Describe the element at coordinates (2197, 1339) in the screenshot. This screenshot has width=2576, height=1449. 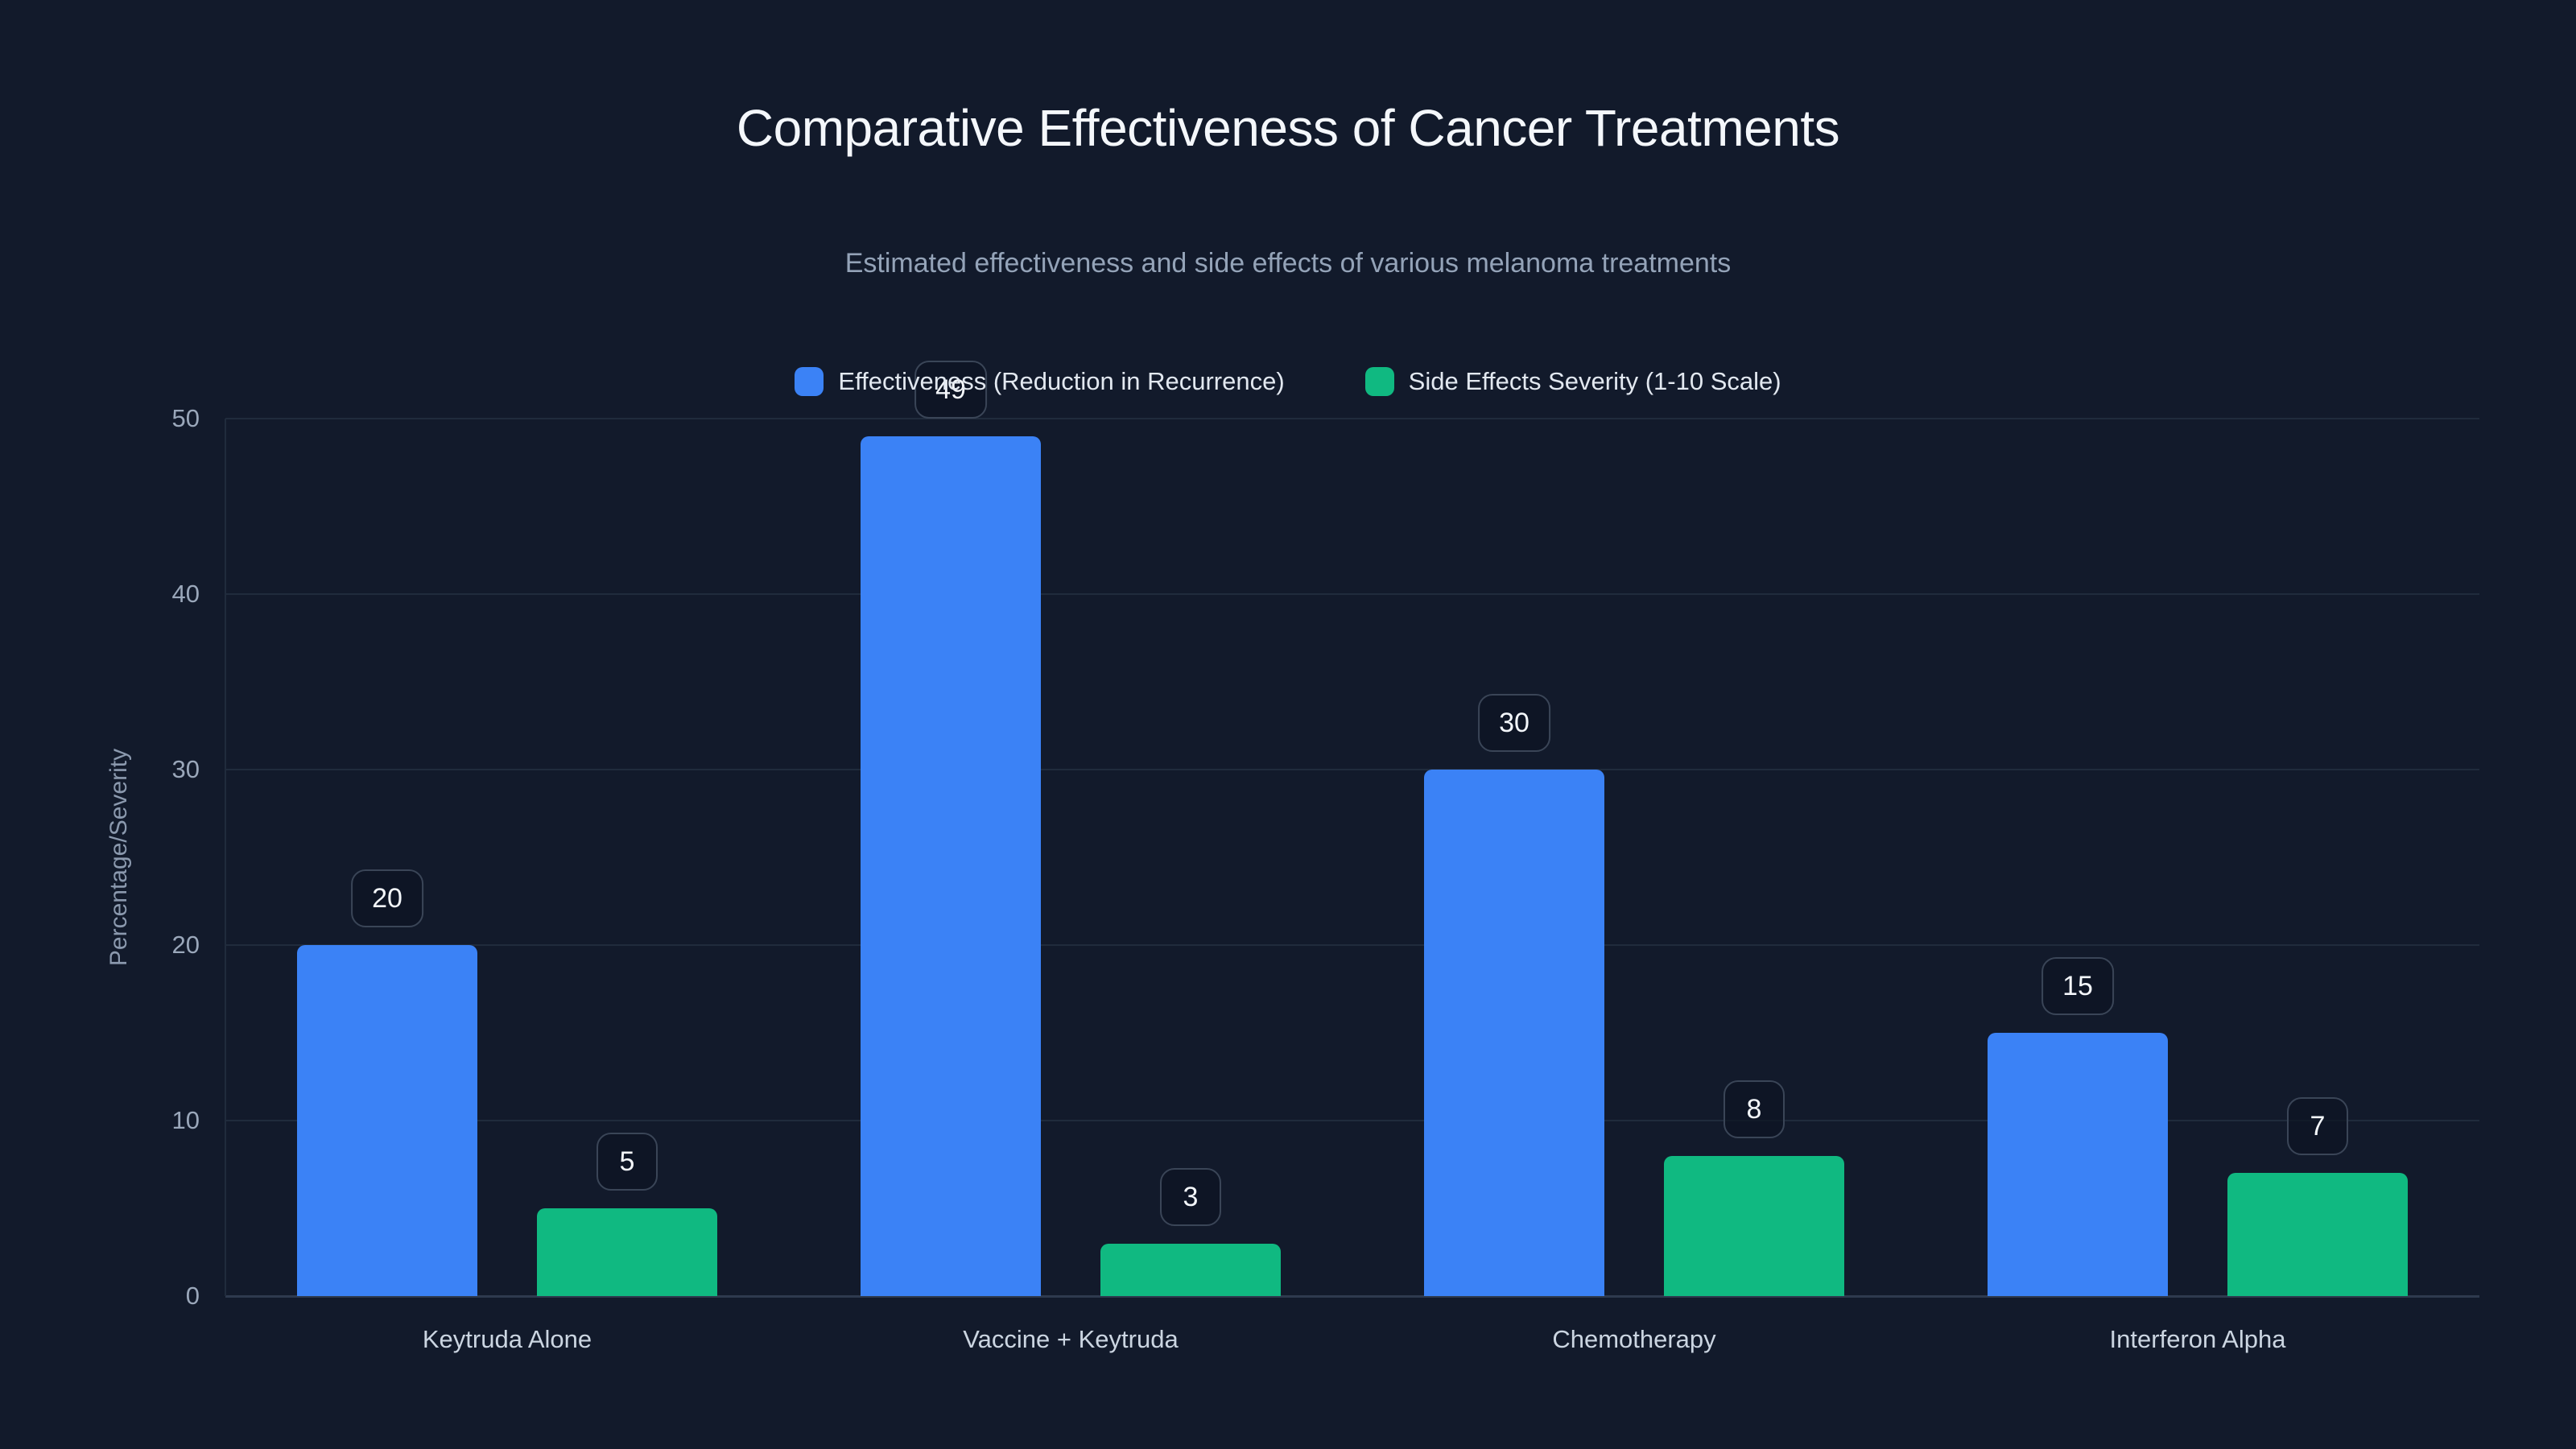
I see `category-label: Interferon Alpha` at that location.